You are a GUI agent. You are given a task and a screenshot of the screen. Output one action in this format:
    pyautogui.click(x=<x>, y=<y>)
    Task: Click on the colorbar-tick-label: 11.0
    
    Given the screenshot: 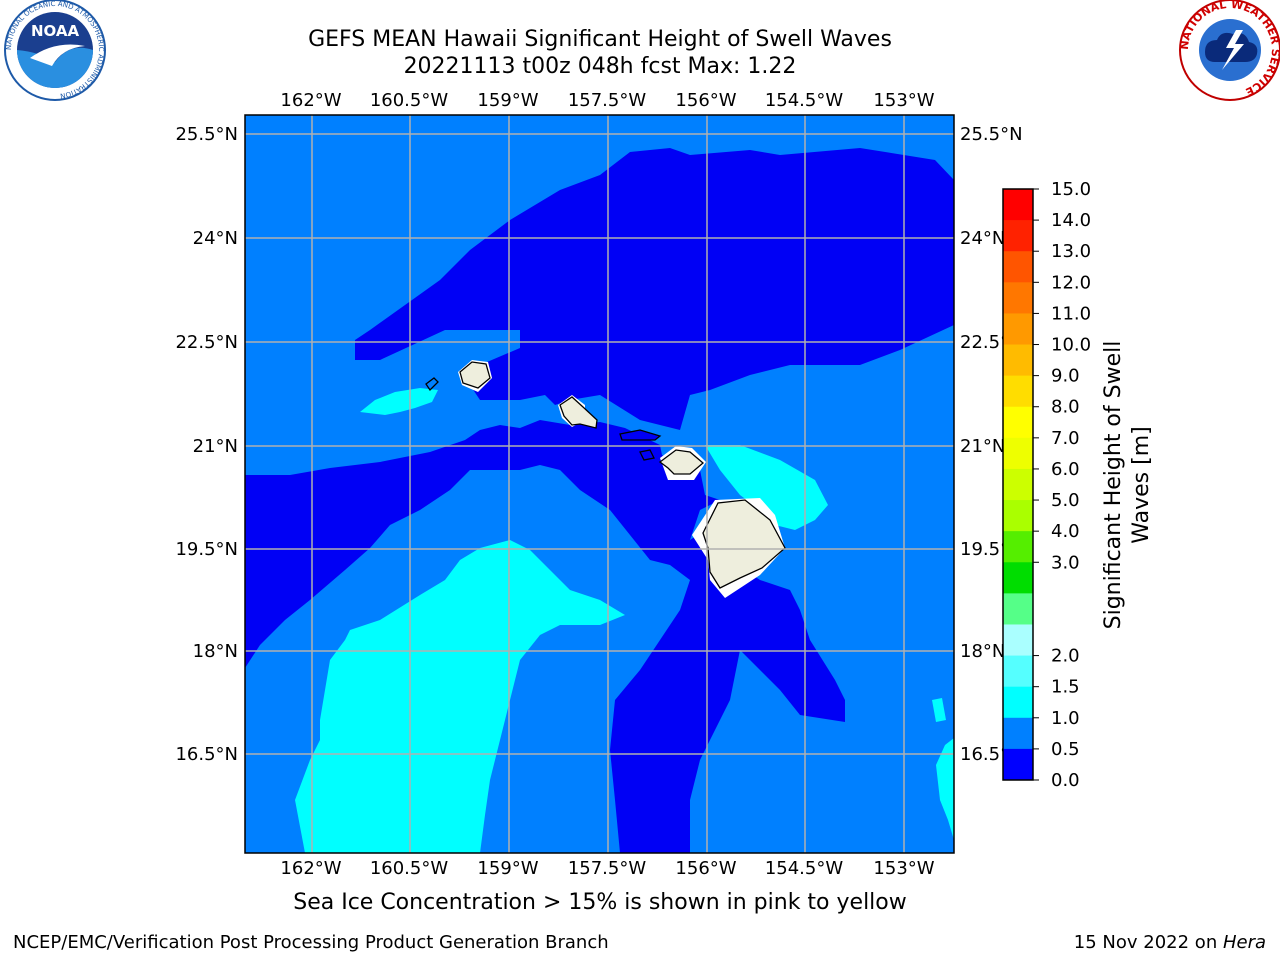 What is the action you would take?
    pyautogui.click(x=1071, y=313)
    